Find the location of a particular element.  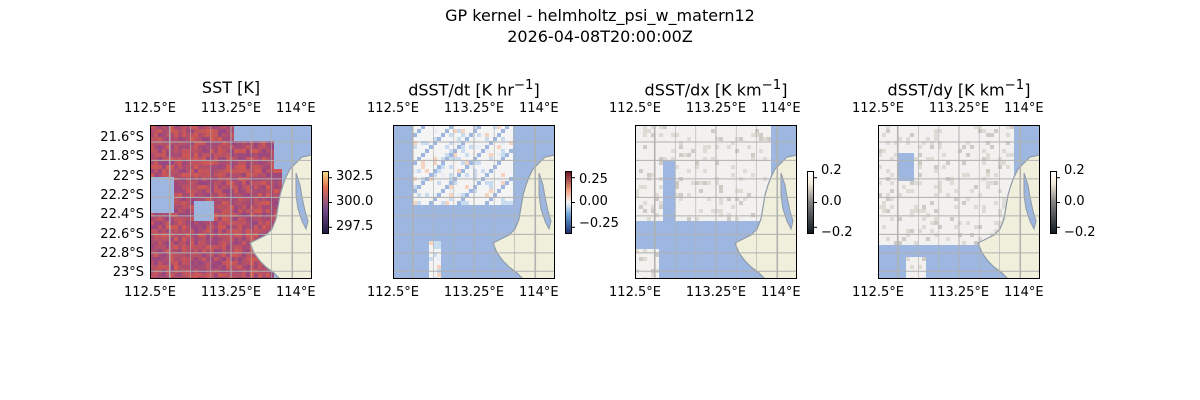

figure-subtitle: 2026-04-08T20:00:00Z is located at coordinates (600, 36).